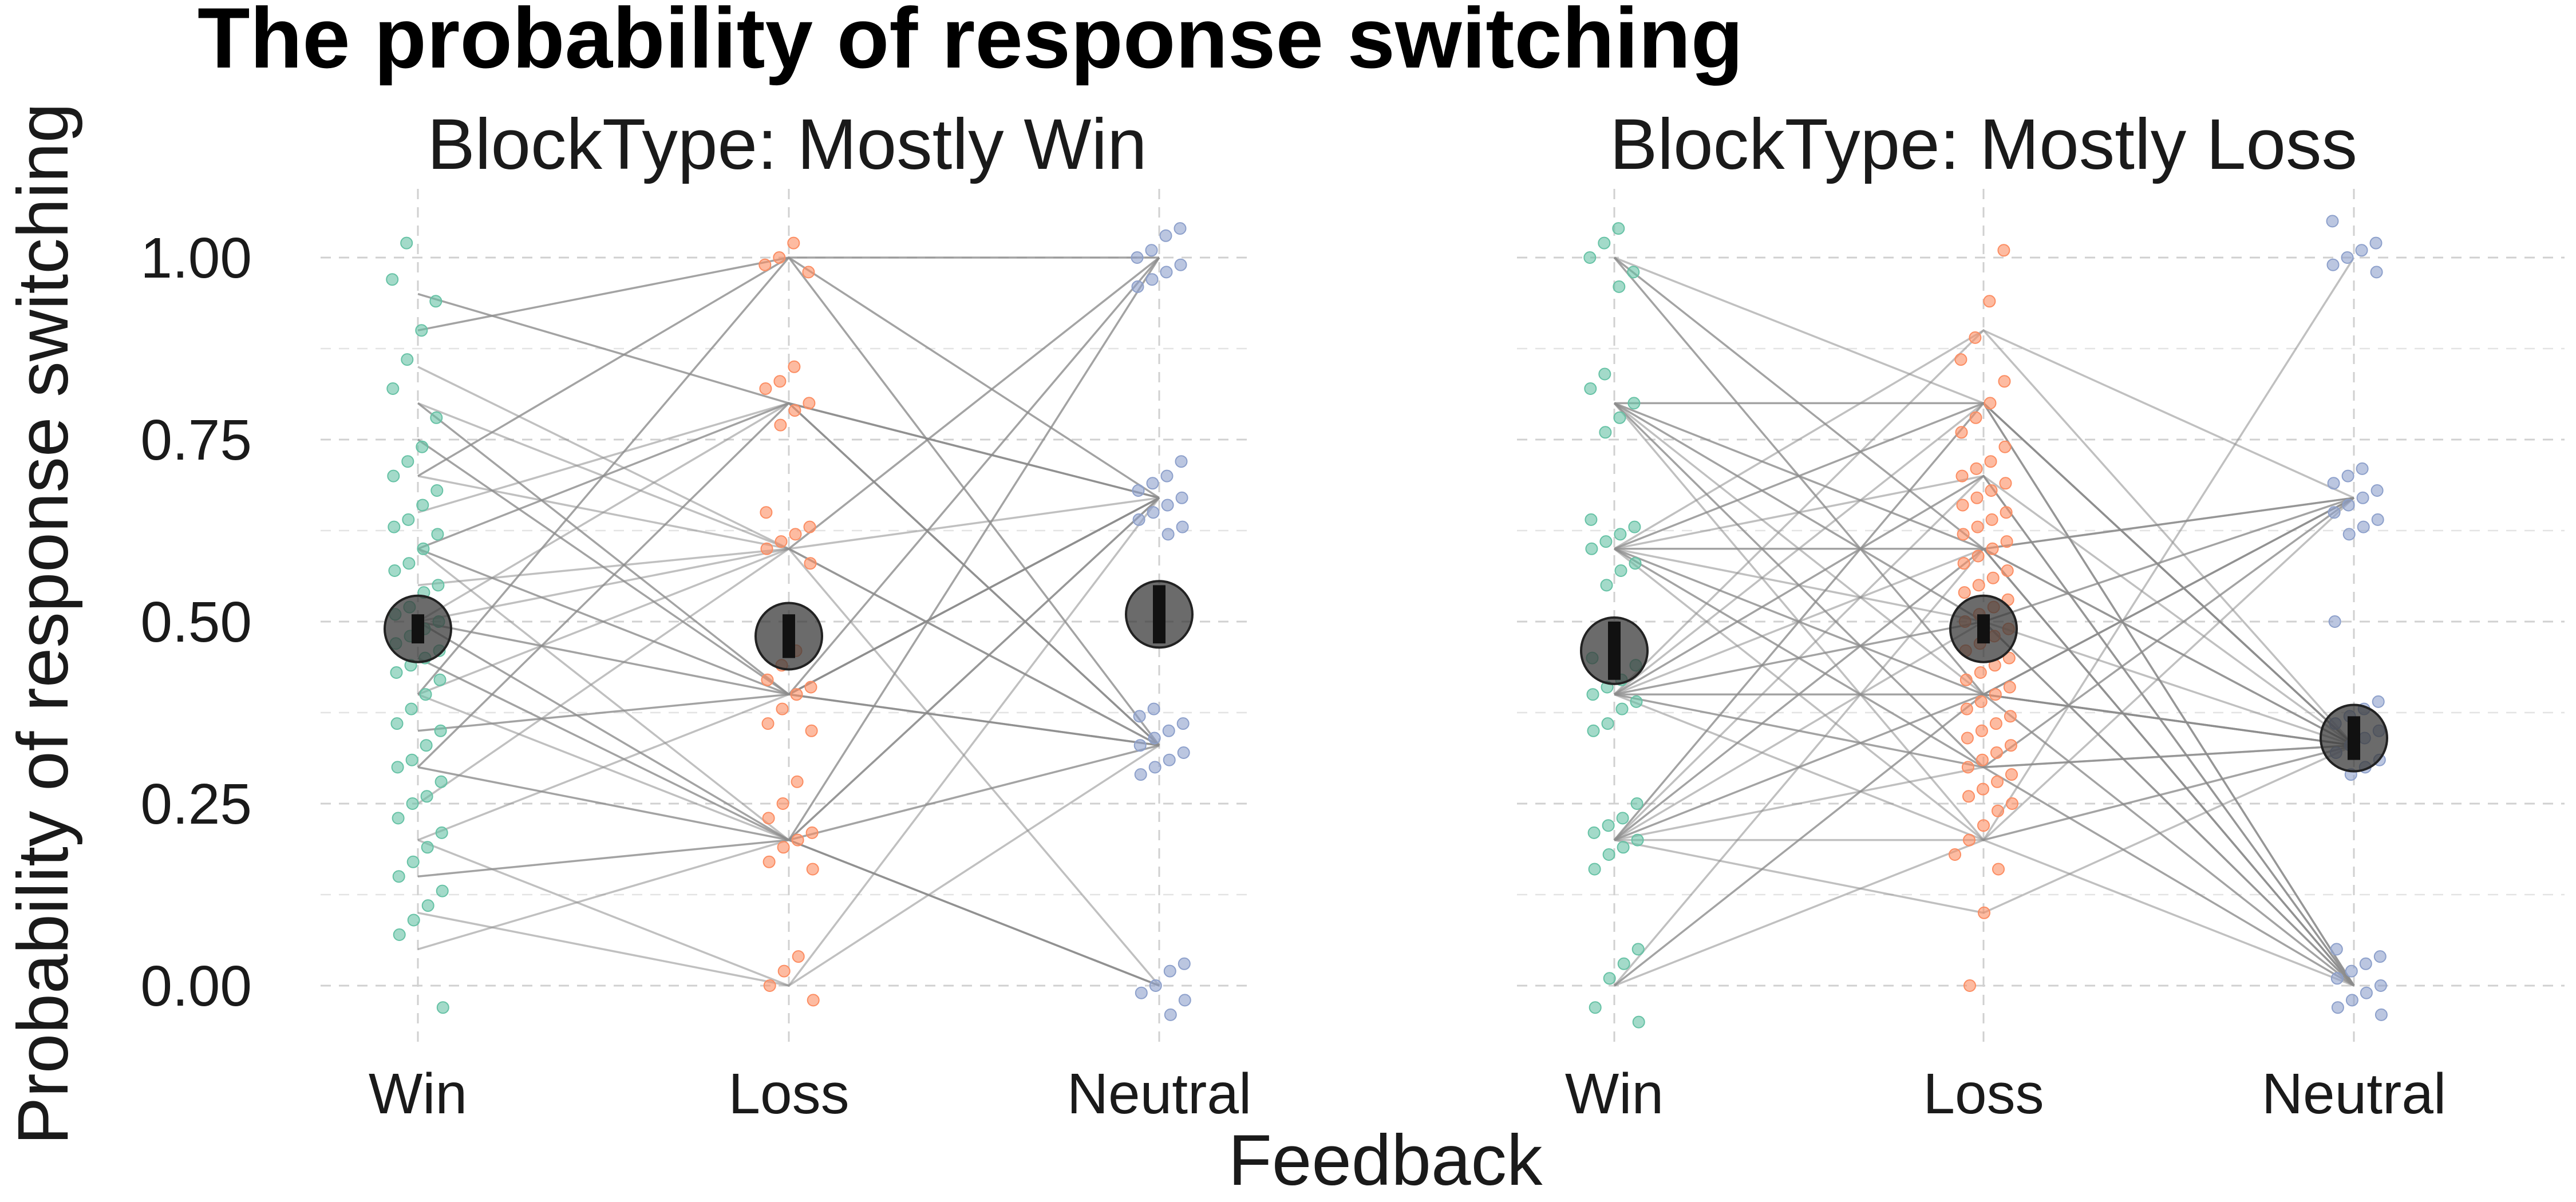 This screenshot has height=1202, width=2576. What do you see at coordinates (2354, 1094) in the screenshot?
I see `x-tick-label-neutral: Neutral` at bounding box center [2354, 1094].